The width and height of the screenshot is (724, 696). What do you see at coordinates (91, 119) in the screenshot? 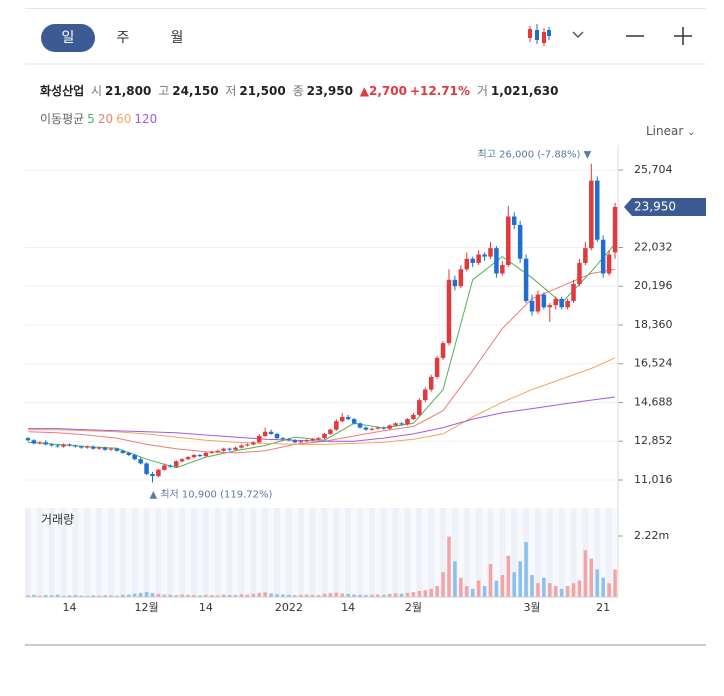
I see `legend-entry: 5` at bounding box center [91, 119].